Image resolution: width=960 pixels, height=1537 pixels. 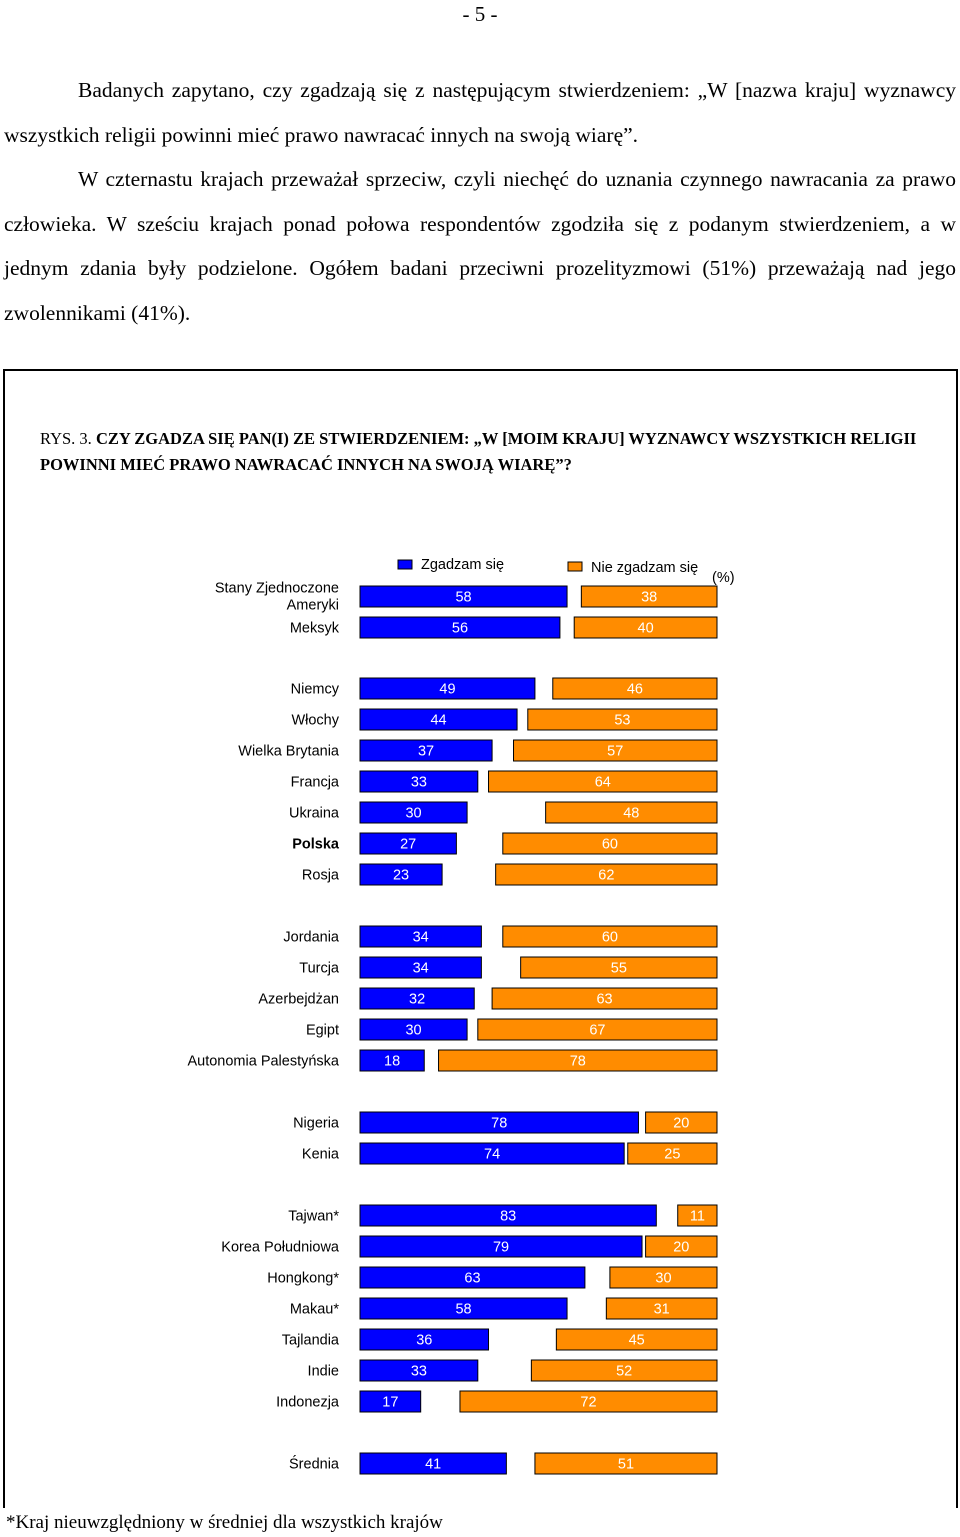 What do you see at coordinates (321, 1155) in the screenshot?
I see `category-label: Kenia` at bounding box center [321, 1155].